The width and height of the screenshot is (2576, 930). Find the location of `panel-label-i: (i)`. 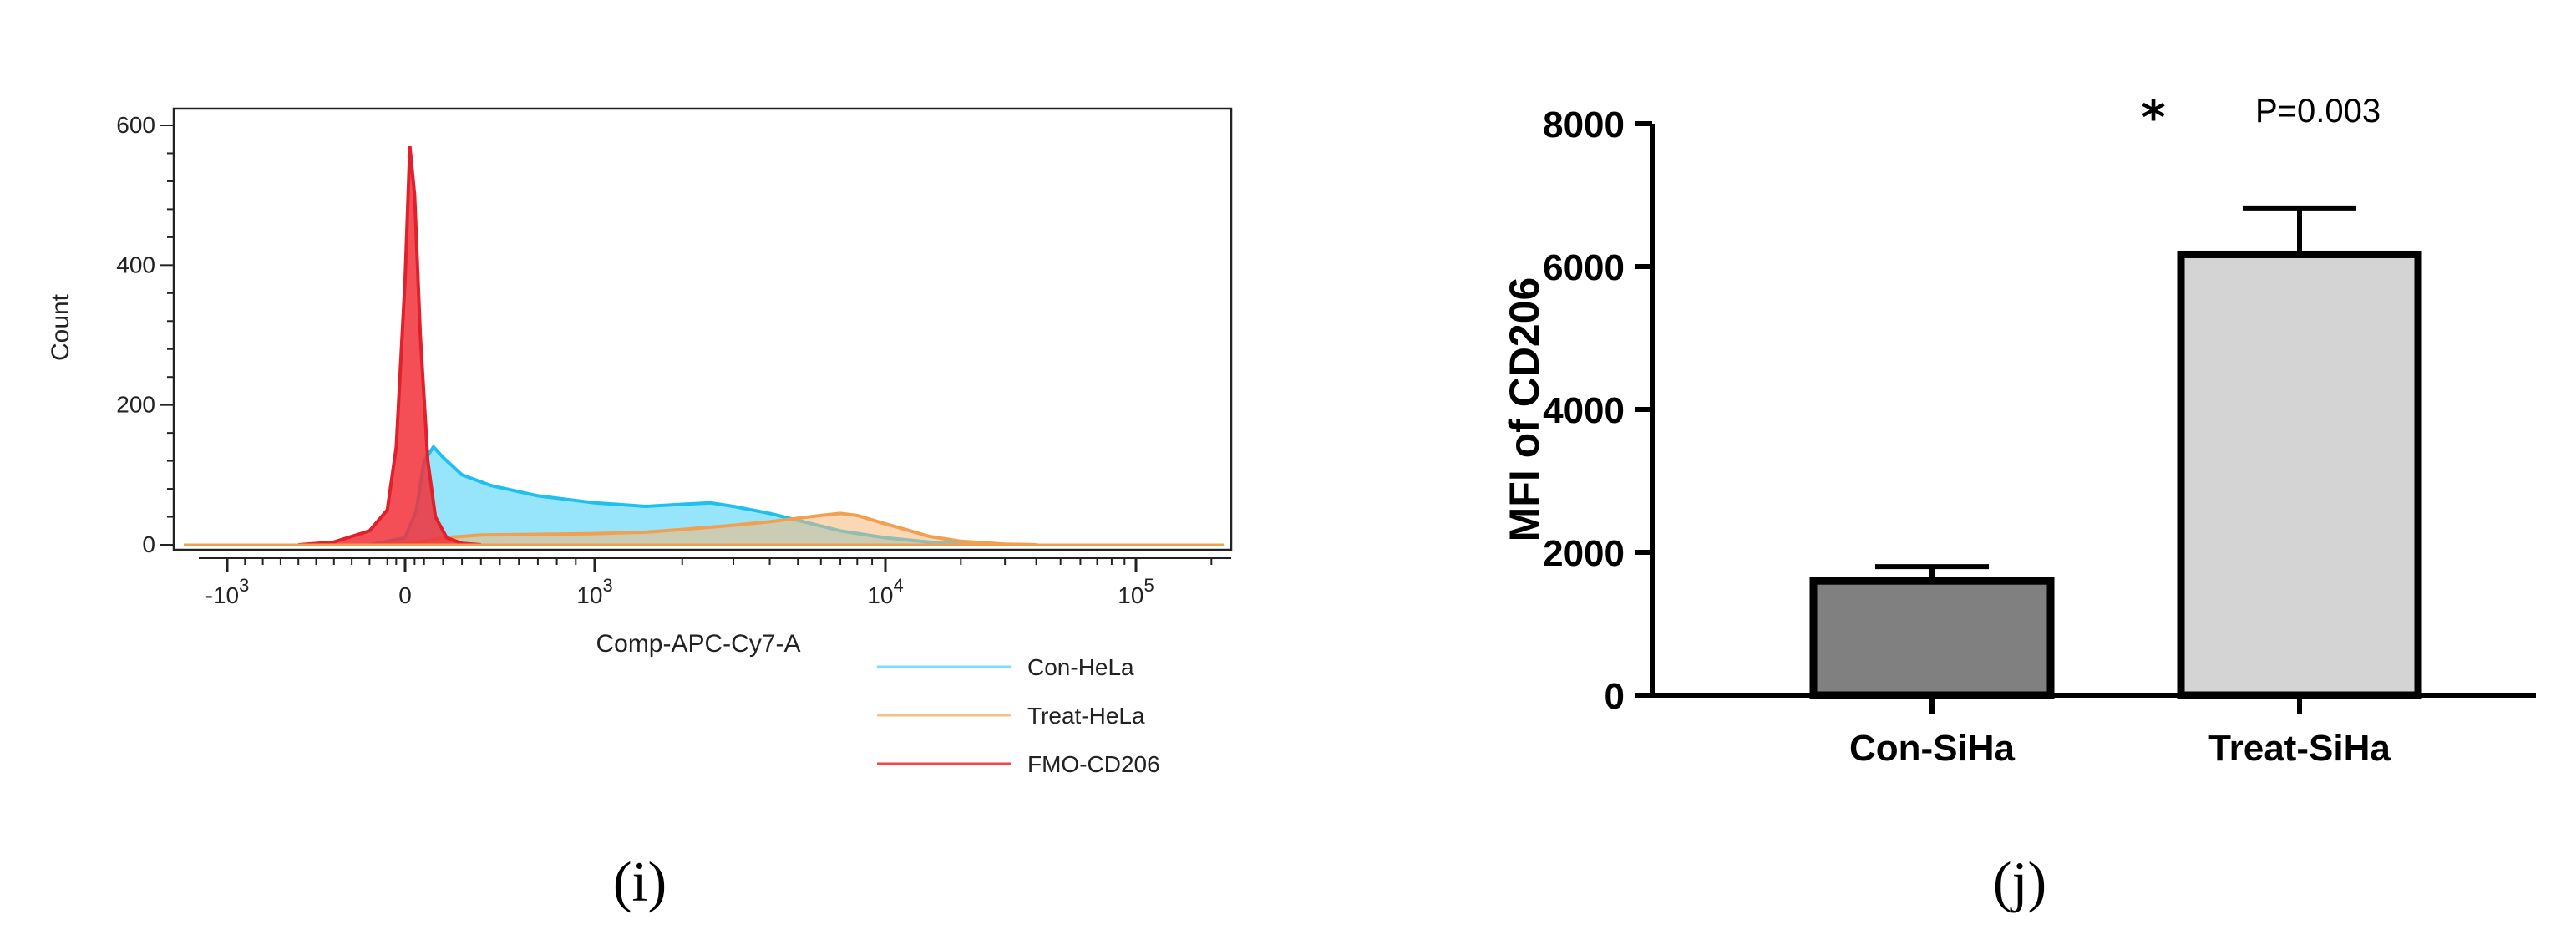

panel-label-i: (i) is located at coordinates (640, 881).